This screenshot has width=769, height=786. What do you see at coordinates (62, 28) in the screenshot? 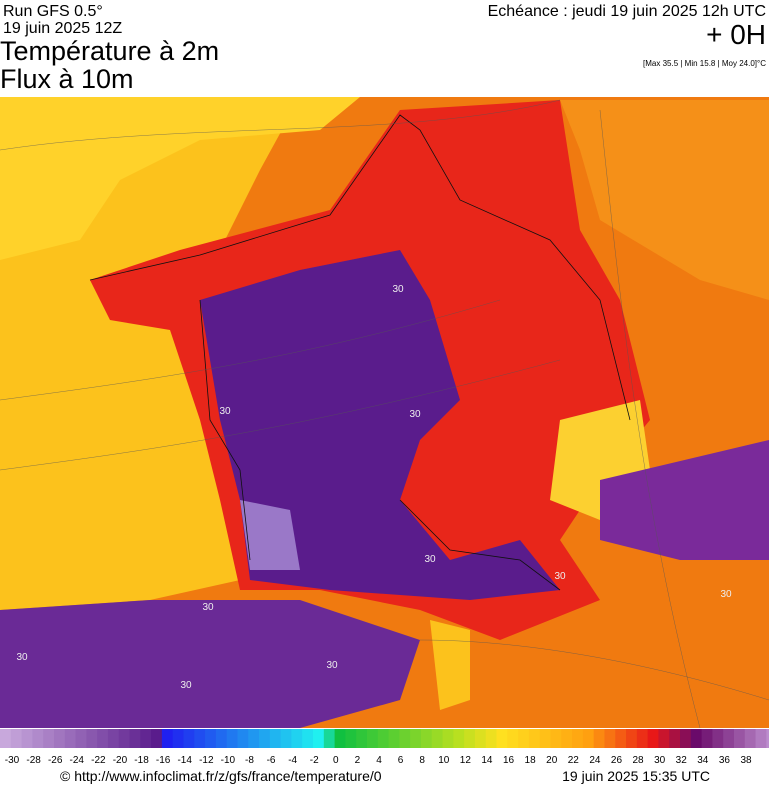
I see `run-date: 19 juin 2025 12Z` at bounding box center [62, 28].